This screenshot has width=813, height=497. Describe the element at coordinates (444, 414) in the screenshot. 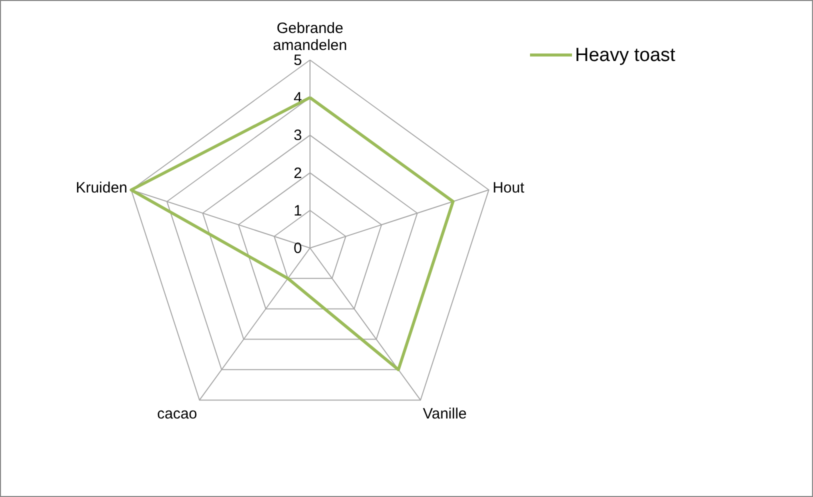

I see `spoke-label: Vanille` at that location.